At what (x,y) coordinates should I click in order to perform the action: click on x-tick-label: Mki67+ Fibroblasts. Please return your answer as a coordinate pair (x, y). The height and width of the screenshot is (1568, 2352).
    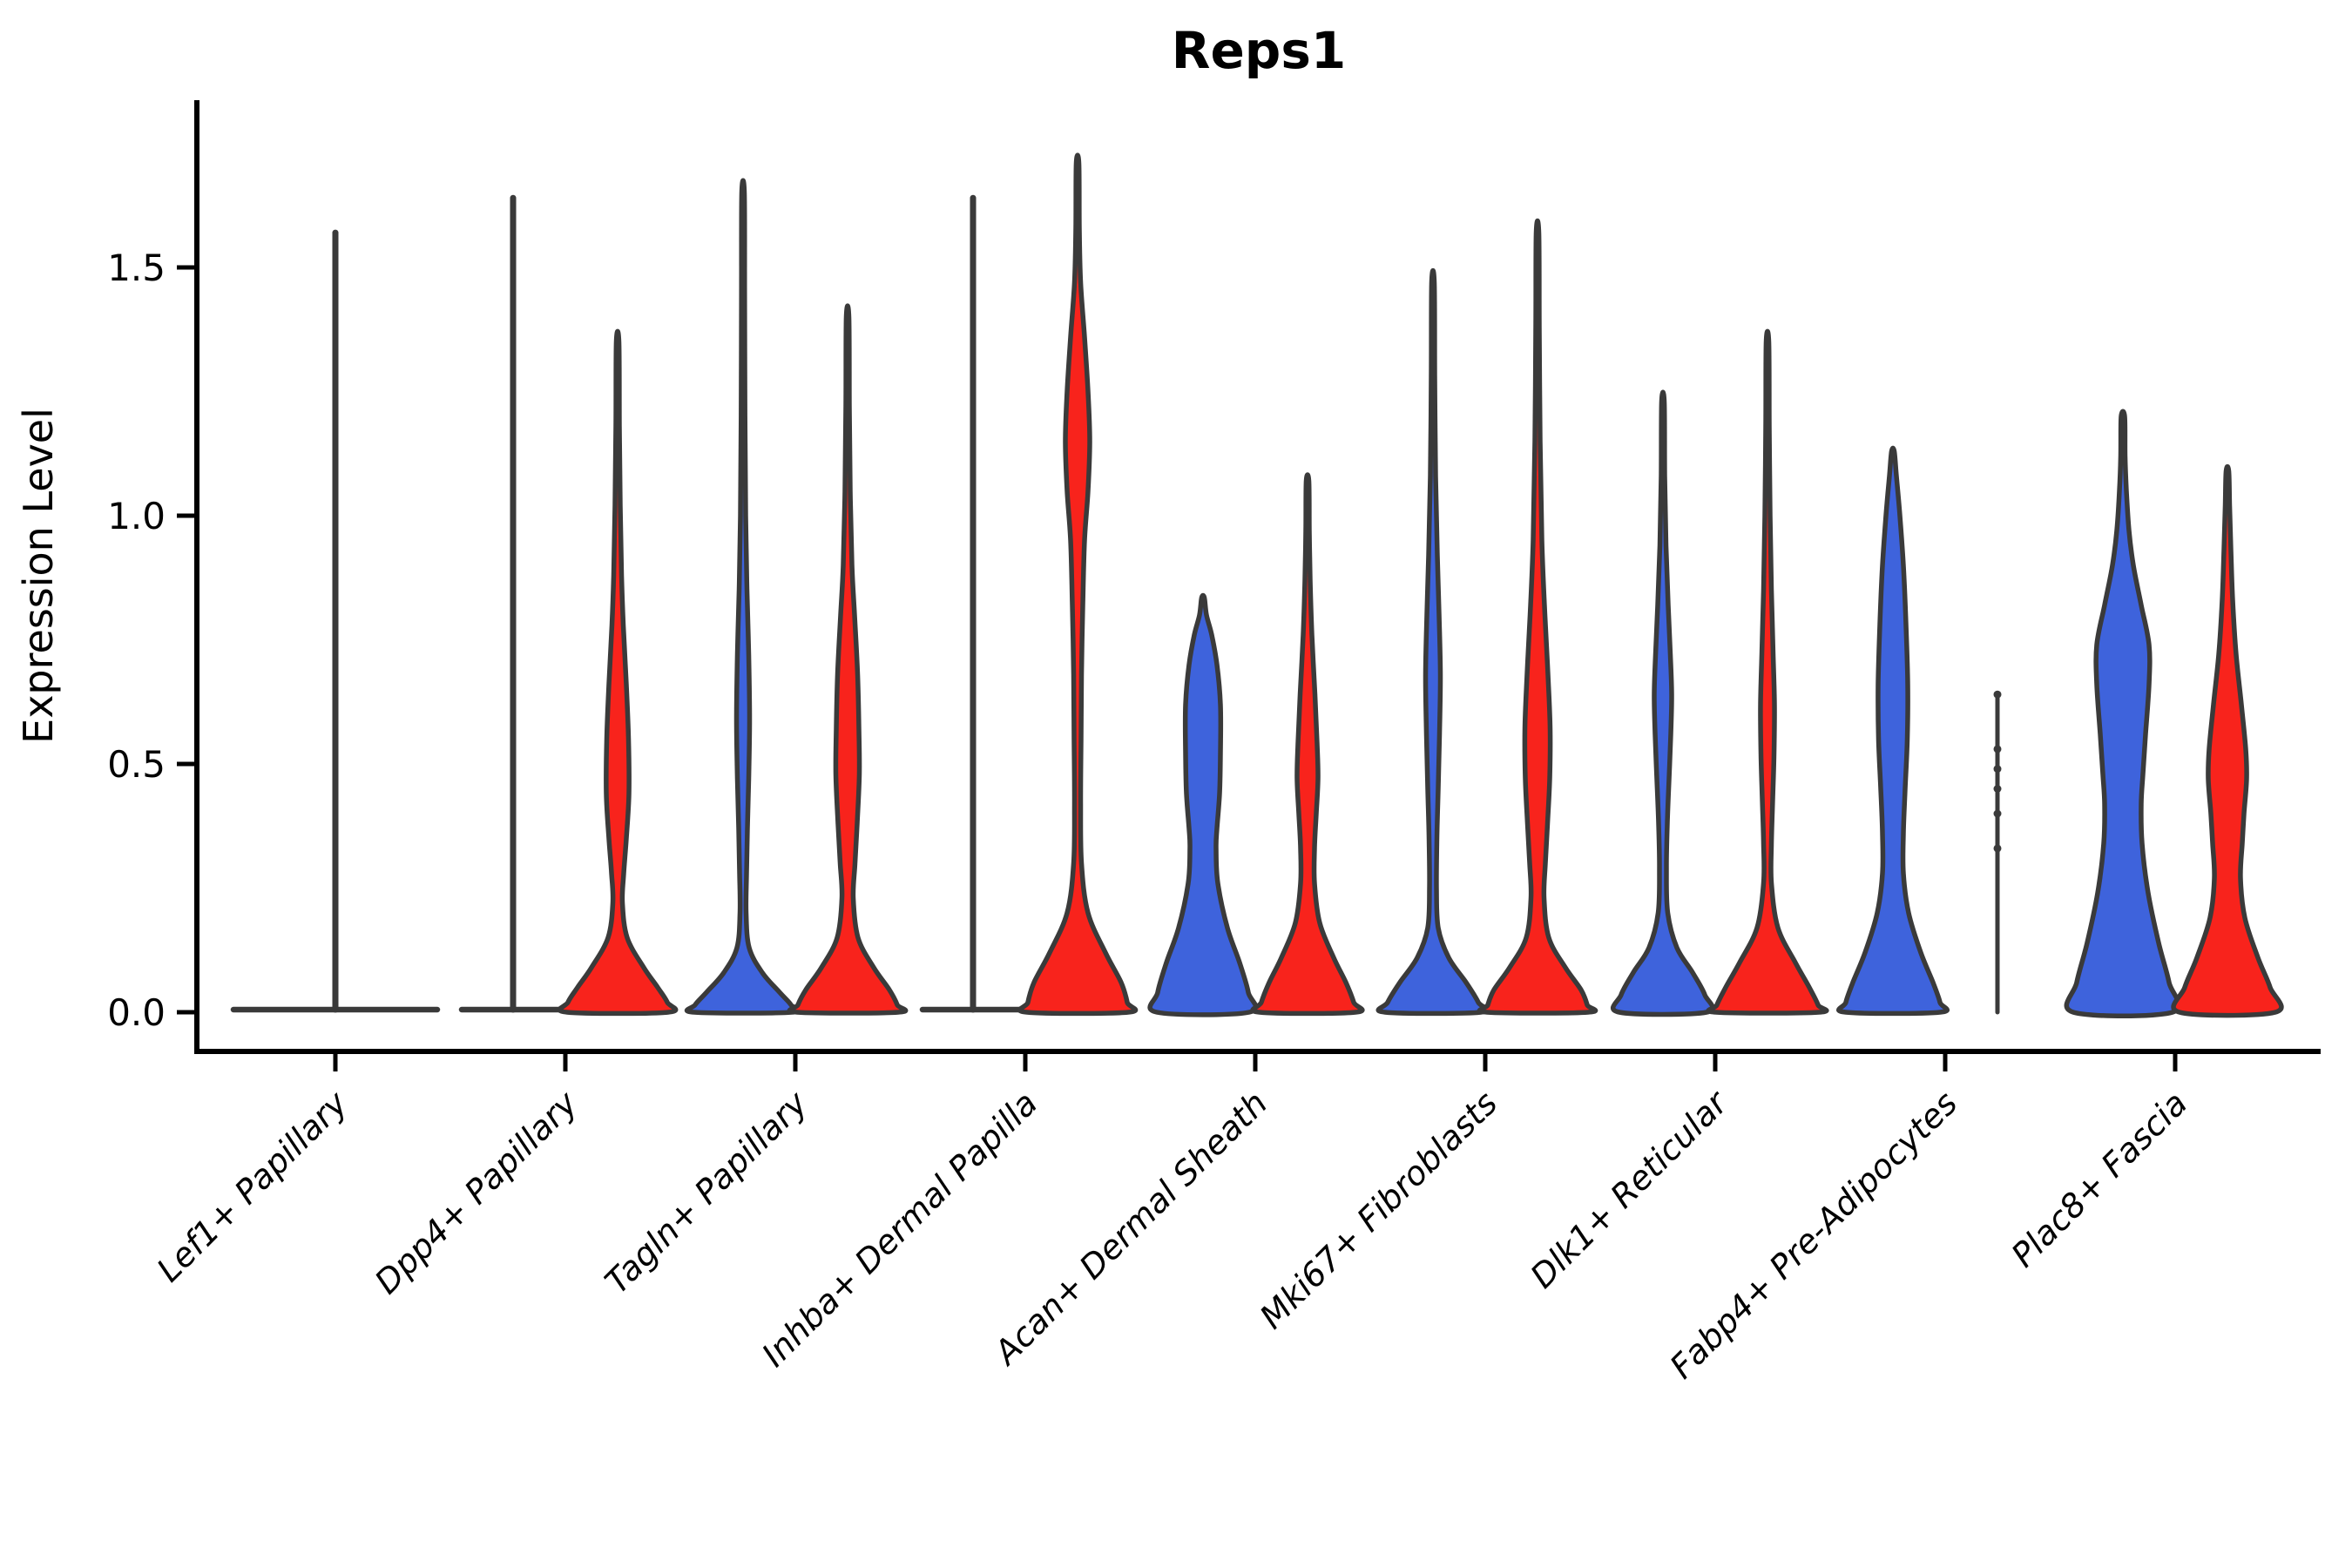
    Looking at the image, I should click on (1379, 1210).